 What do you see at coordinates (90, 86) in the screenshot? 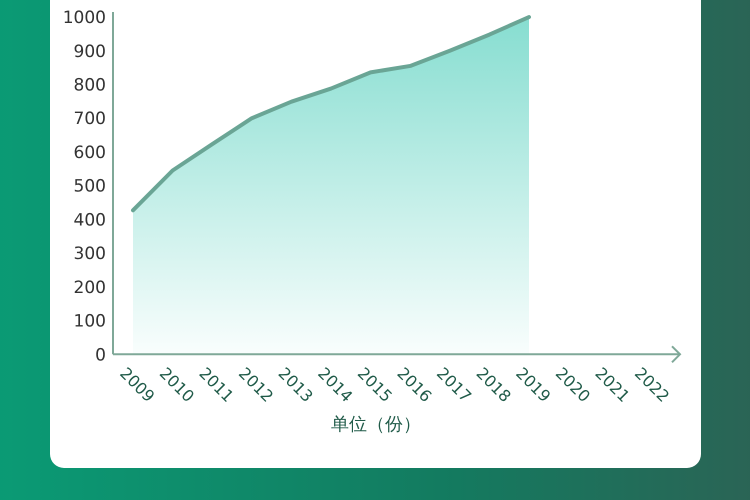
I see `y-tick-label: 800` at bounding box center [90, 86].